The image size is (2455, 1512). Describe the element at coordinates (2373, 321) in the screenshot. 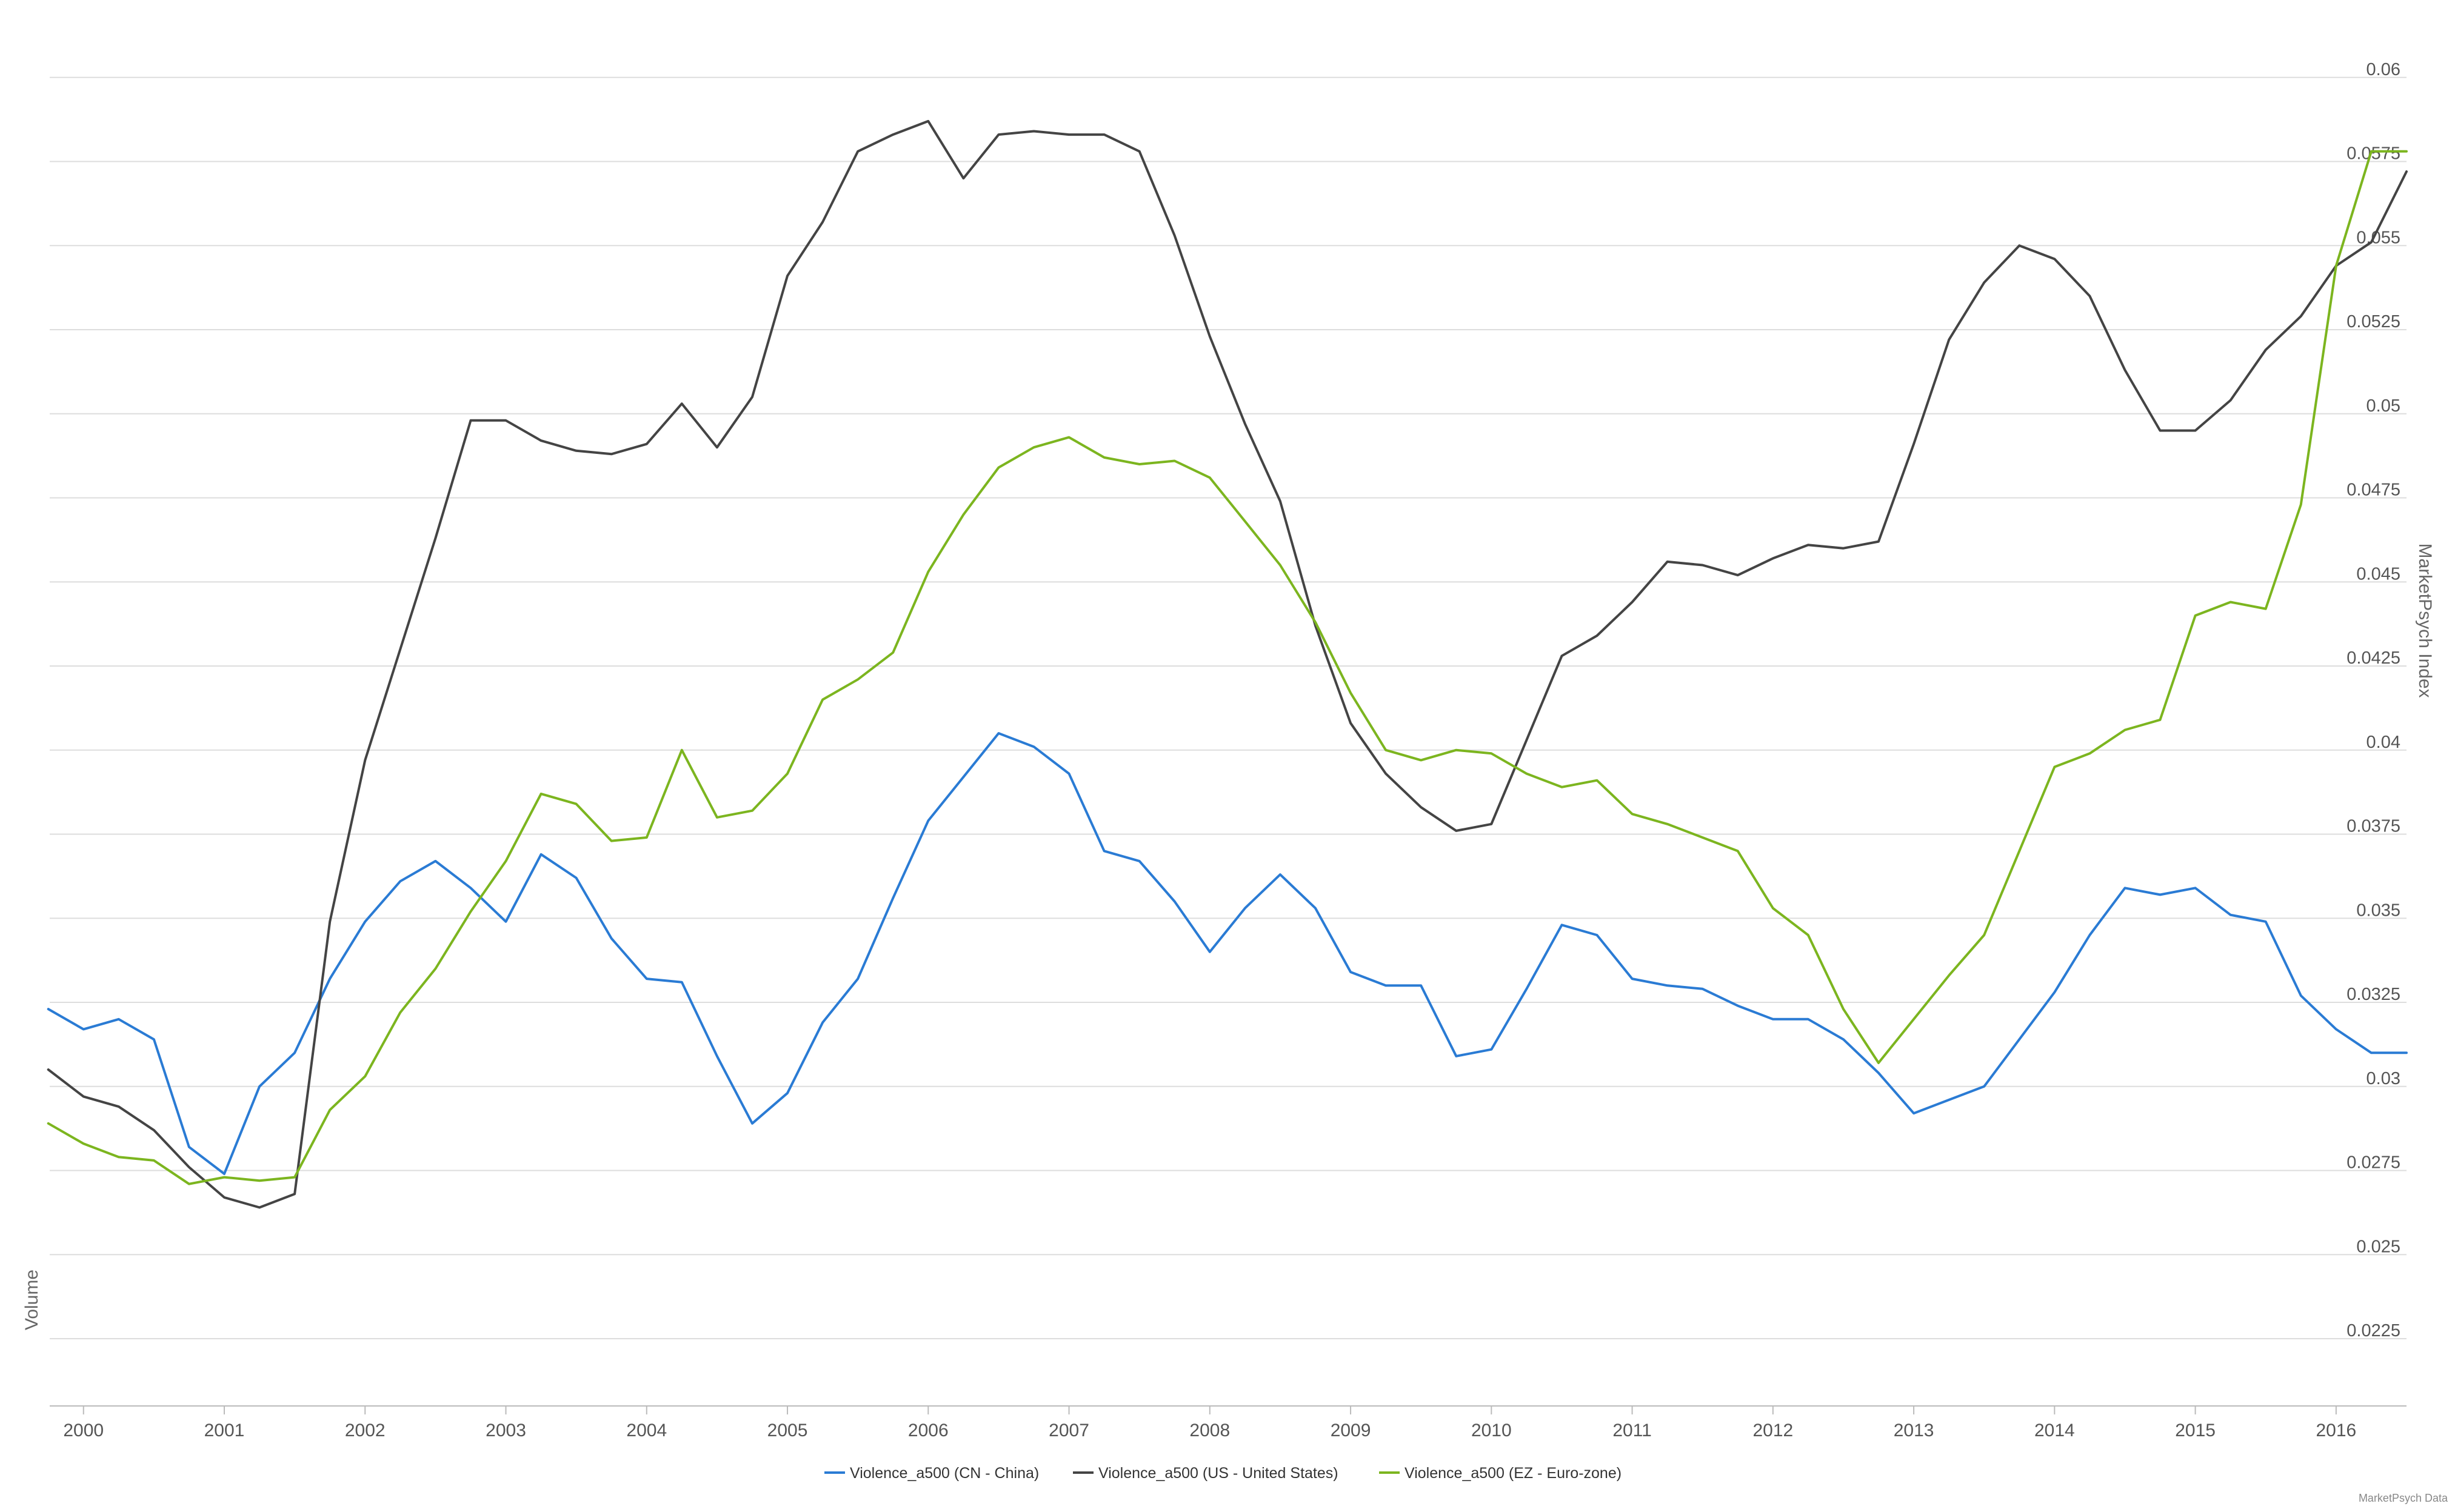

I see `y-tick-label: 0.0525` at that location.